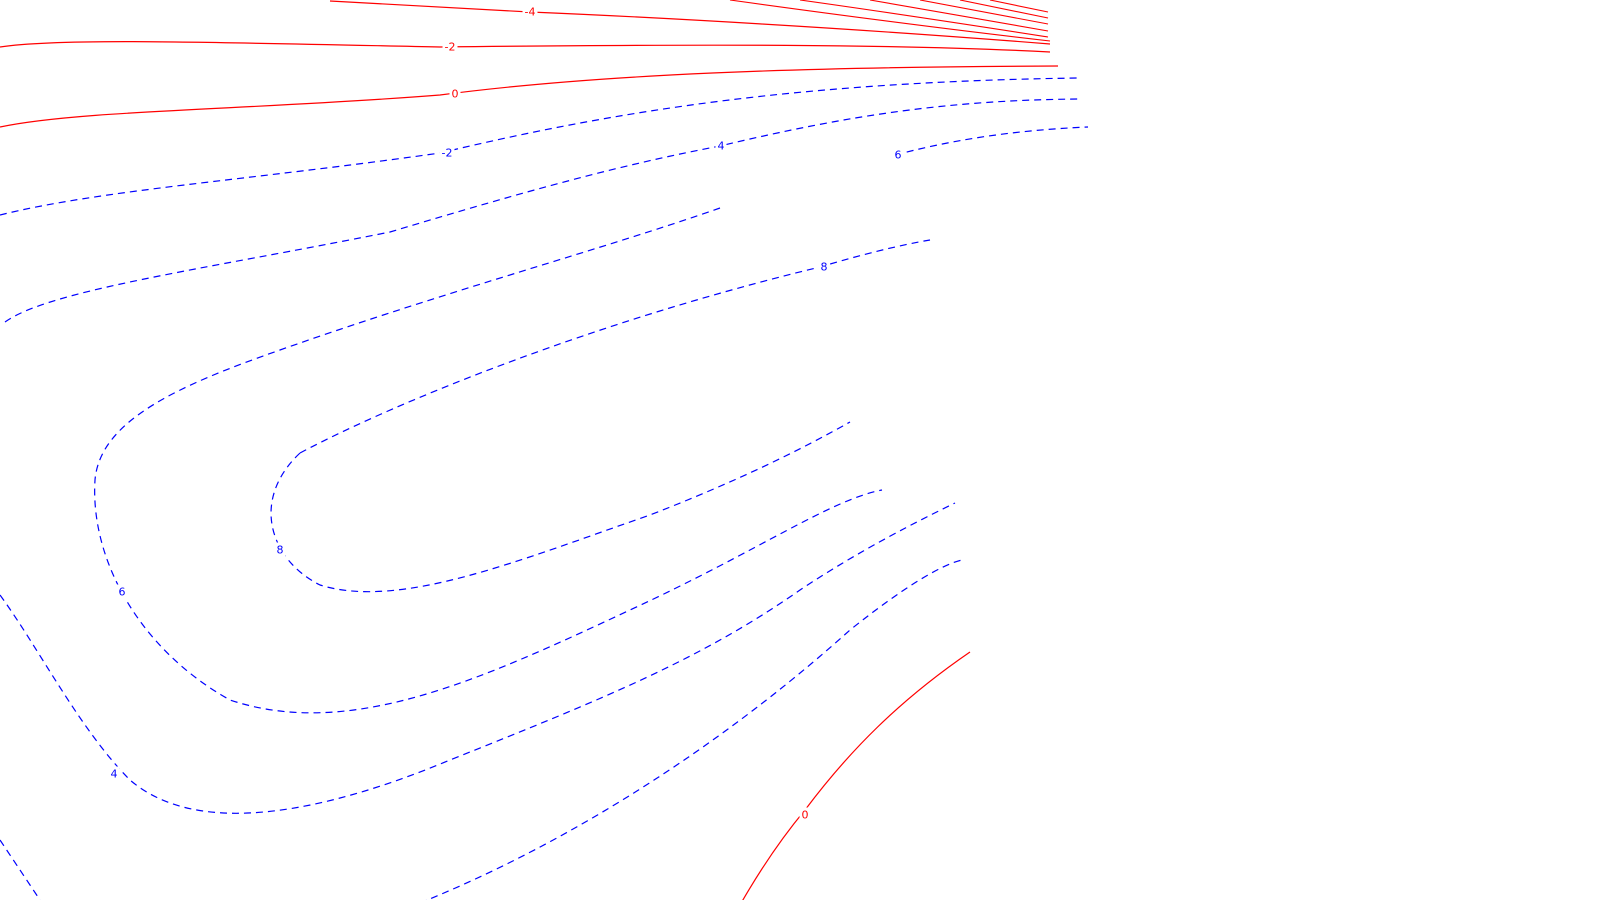 This screenshot has width=1600, height=900. I want to click on upper-fan-lines, so click(890, 21).